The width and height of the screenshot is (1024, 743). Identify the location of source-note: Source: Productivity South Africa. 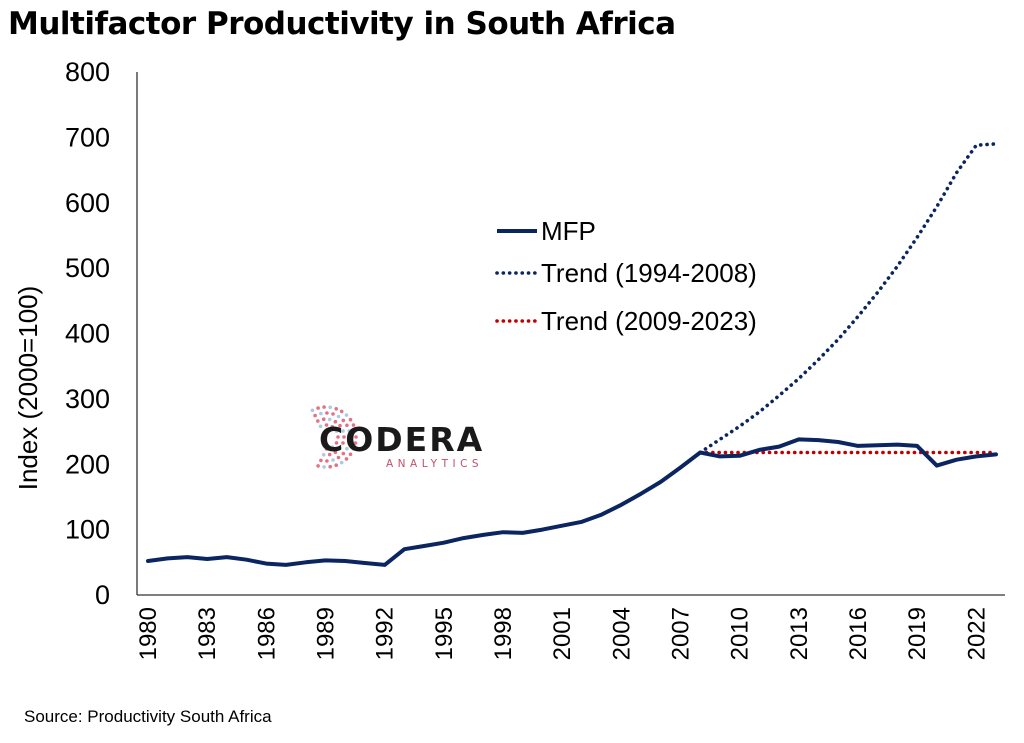
(148, 716).